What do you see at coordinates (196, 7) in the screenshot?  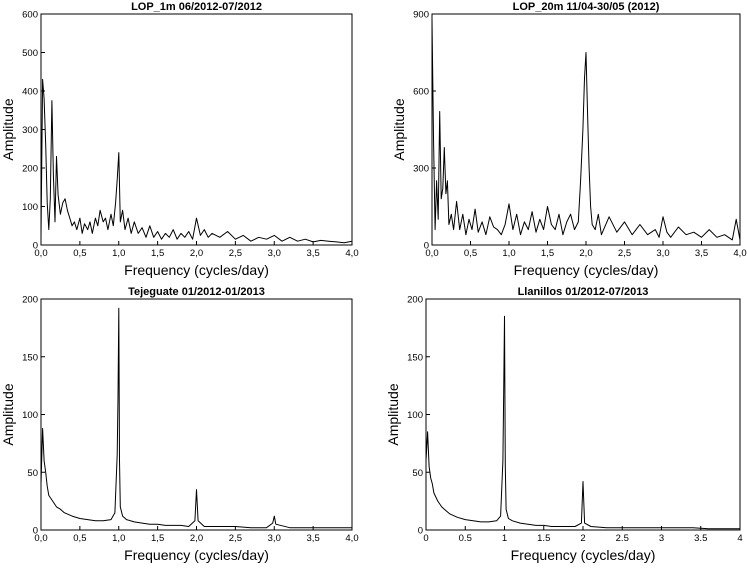 I see `chart-title: LOP_1m 06/2012-07/2012` at bounding box center [196, 7].